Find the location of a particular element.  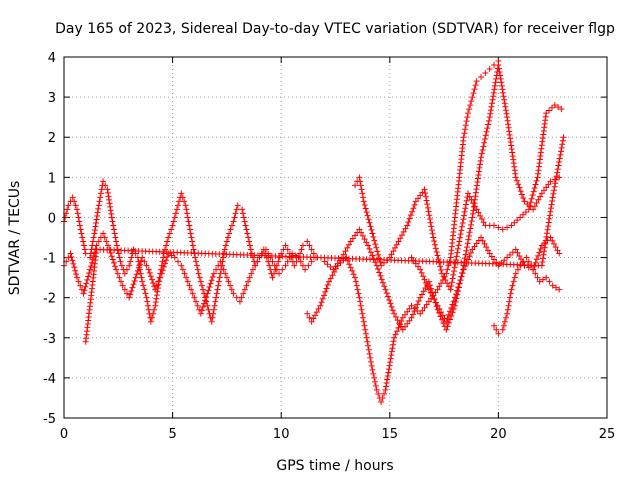

y-tick-label: -3 is located at coordinates (49, 339).